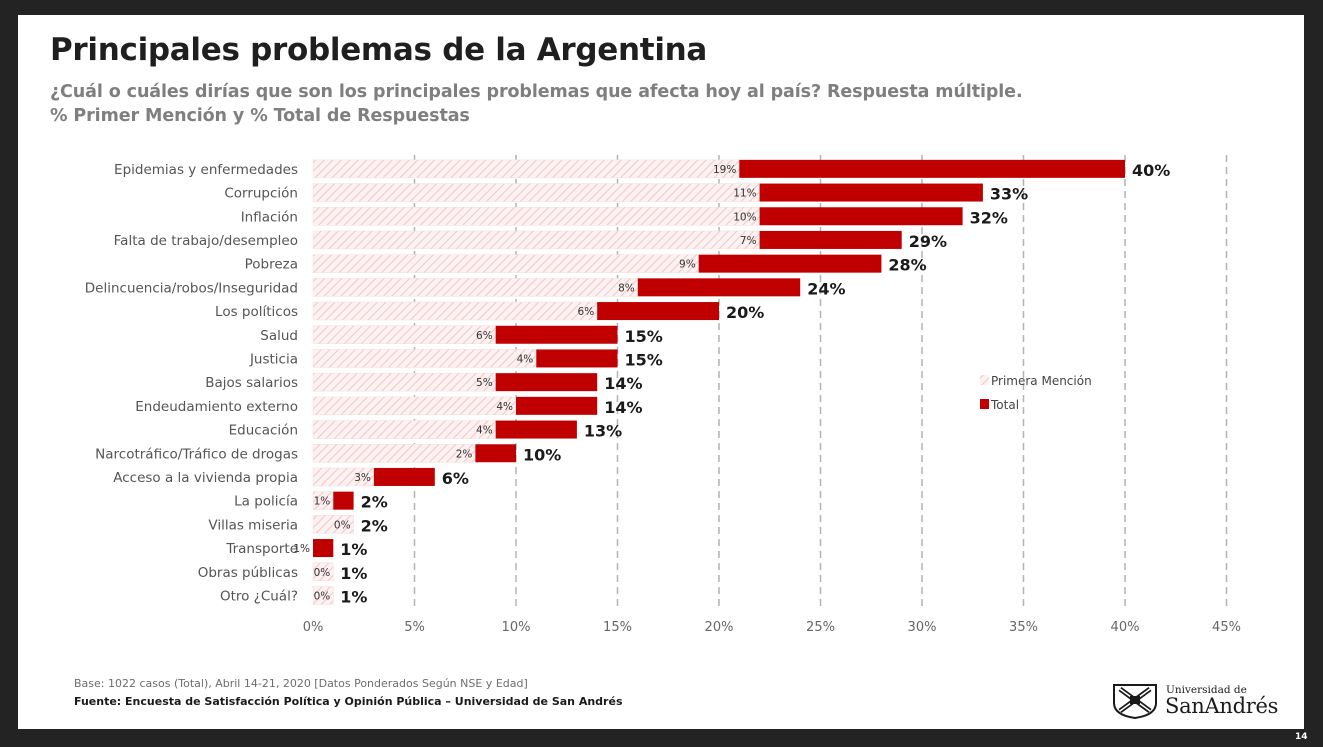 This screenshot has width=1323, height=747. What do you see at coordinates (748, 241) in the screenshot?
I see `primera-mencion-label: 7%` at bounding box center [748, 241].